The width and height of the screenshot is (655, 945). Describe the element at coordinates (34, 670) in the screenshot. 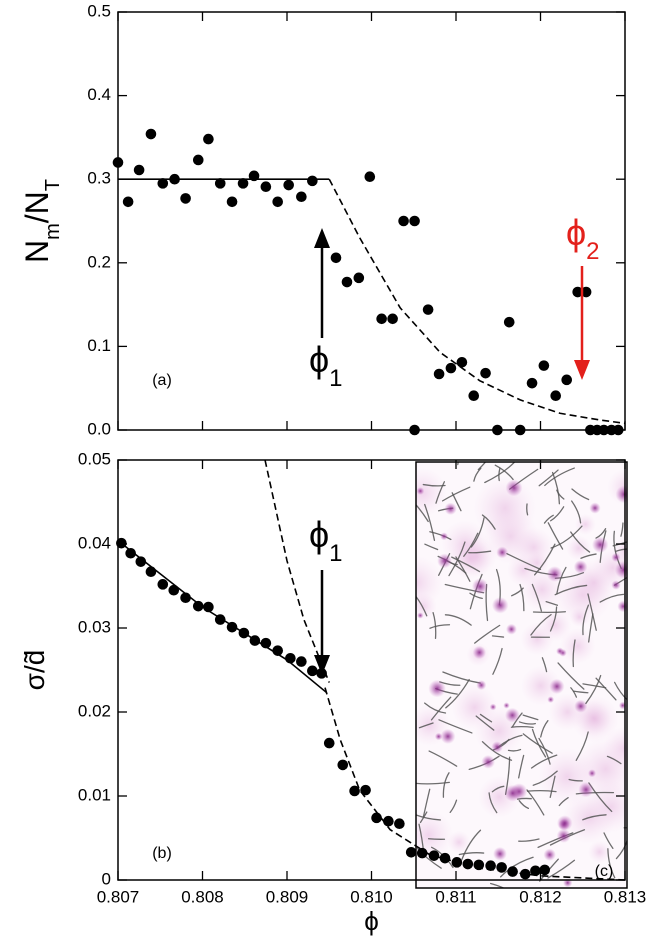

I see `y-axis-label-part: σ/d̃` at that location.